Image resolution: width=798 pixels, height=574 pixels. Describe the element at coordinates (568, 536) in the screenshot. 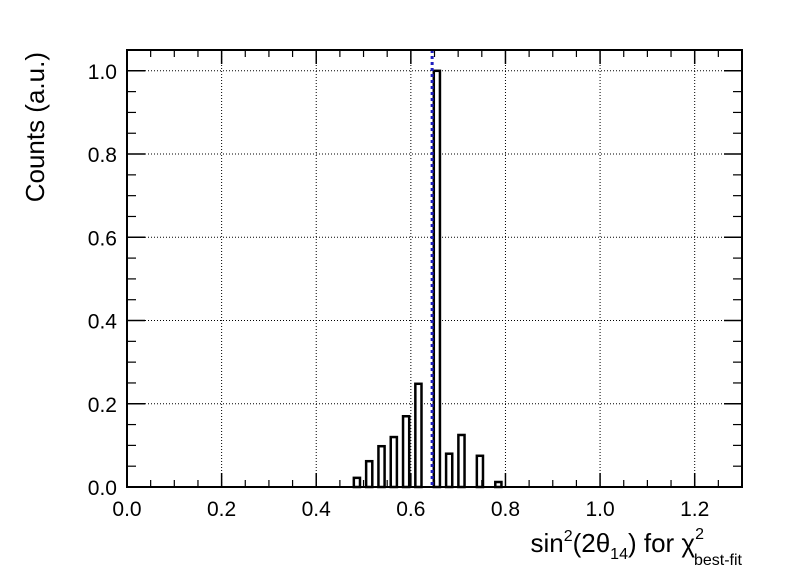

I see `x-title-sup: 2` at that location.